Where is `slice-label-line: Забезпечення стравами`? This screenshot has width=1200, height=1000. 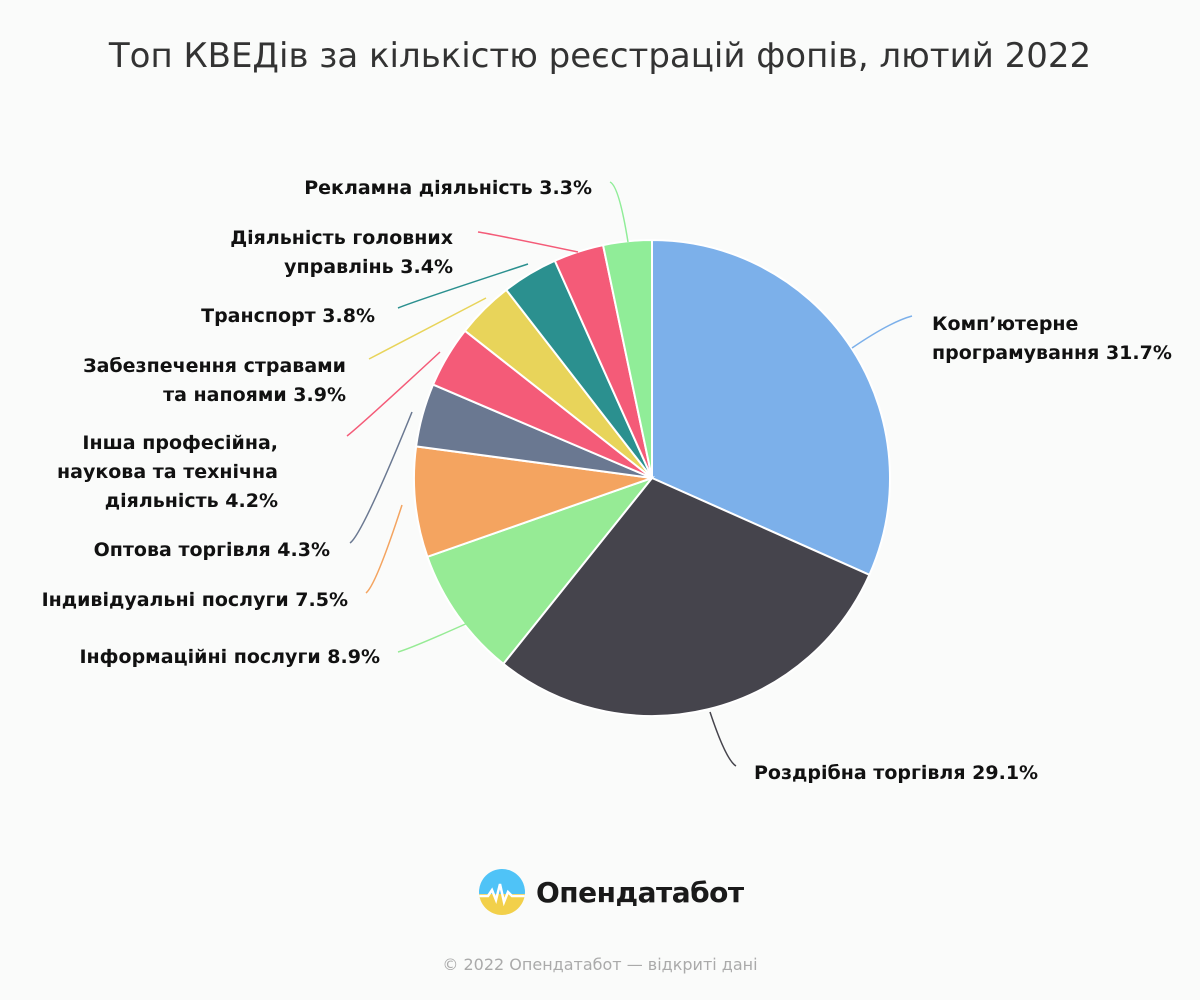 slice-label-line: Забезпечення стравами is located at coordinates (214, 366).